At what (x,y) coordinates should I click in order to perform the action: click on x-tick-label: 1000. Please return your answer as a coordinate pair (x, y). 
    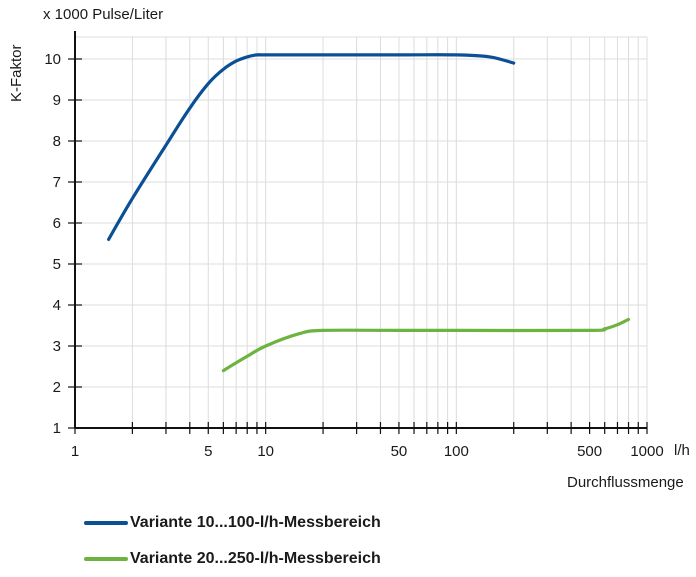
    Looking at the image, I should click on (646, 451).